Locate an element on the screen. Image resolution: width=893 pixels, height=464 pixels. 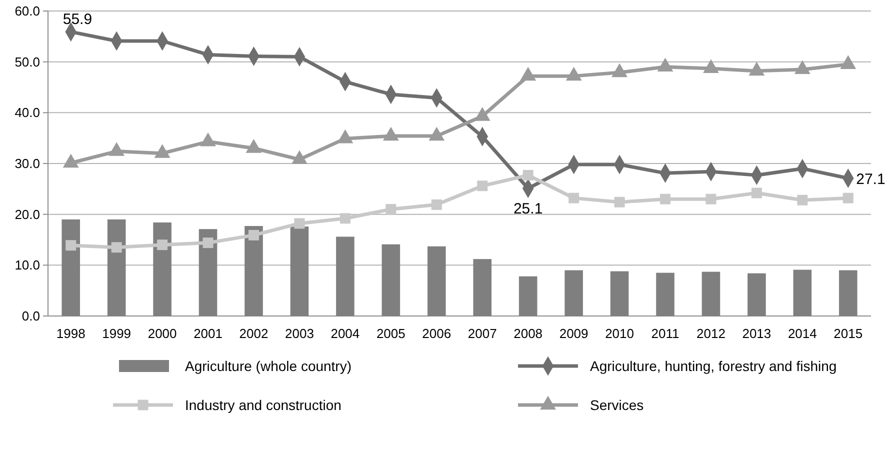
x-tick-label: 2003 is located at coordinates (299, 333).